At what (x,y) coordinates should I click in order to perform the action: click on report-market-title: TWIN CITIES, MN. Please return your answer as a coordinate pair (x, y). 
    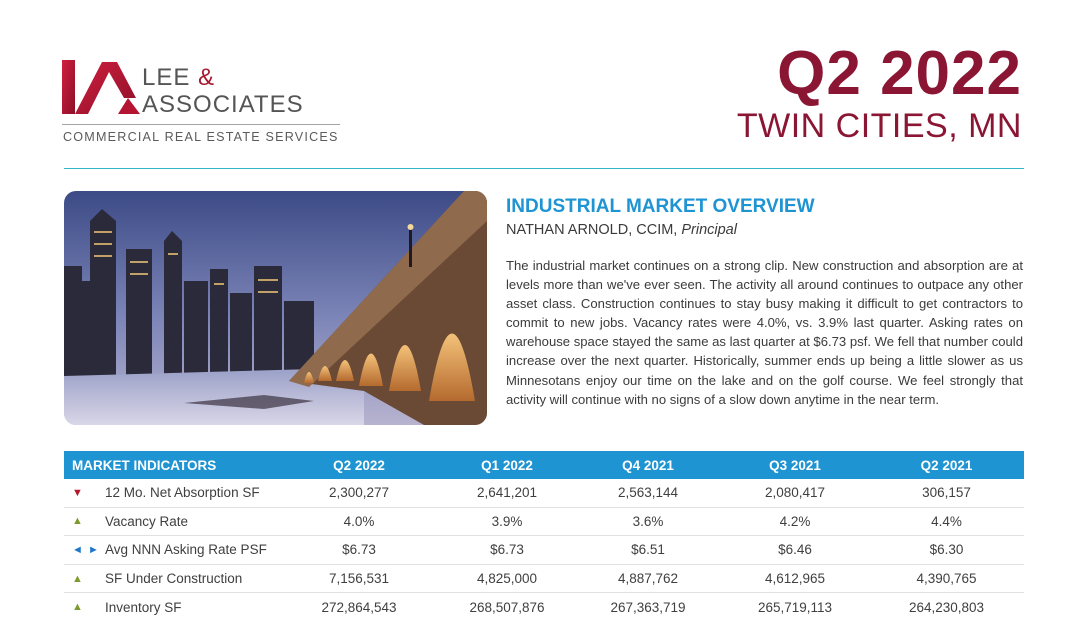
    Looking at the image, I should click on (879, 126).